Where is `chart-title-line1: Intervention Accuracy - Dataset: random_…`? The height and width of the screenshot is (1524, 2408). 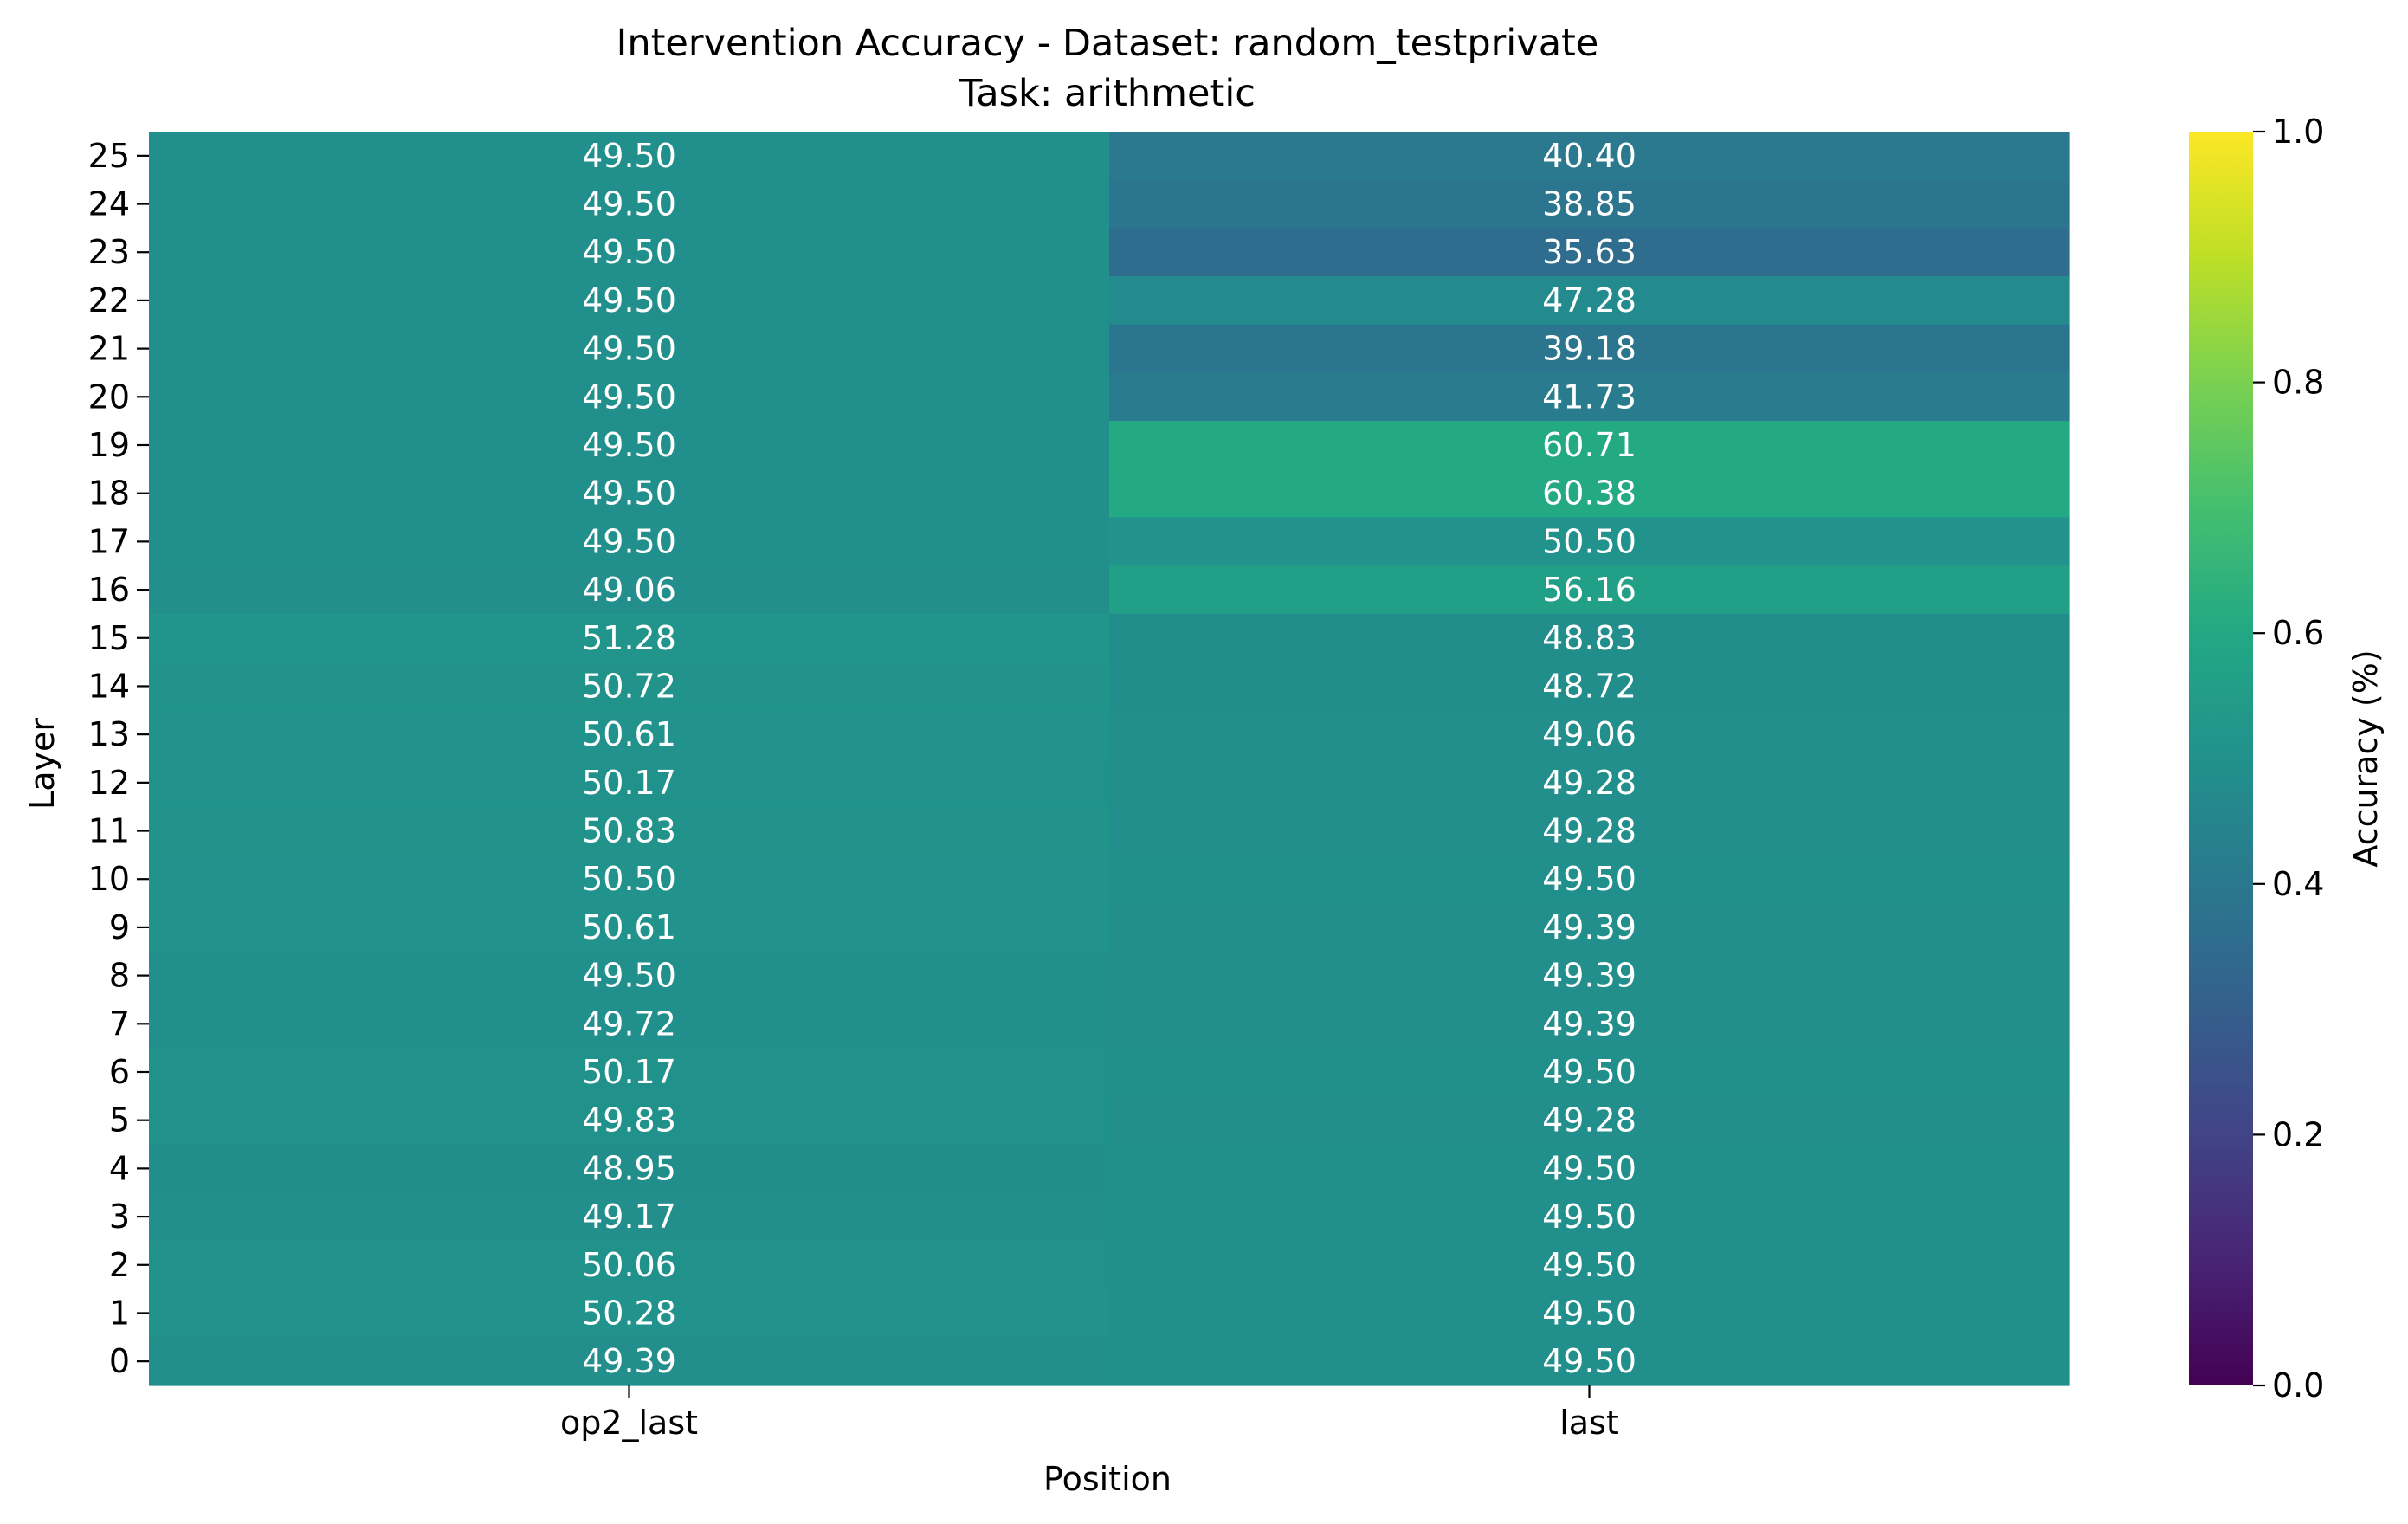 chart-title-line1: Intervention Accuracy - Dataset: random_… is located at coordinates (1108, 44).